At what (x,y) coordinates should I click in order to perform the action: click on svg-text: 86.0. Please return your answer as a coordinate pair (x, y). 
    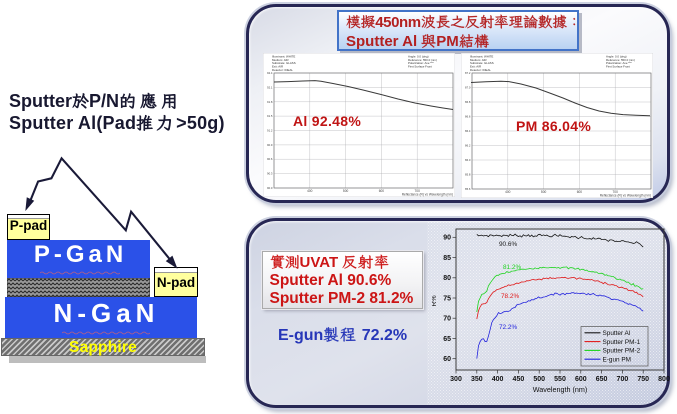
    Looking at the image, I should click on (468, 160).